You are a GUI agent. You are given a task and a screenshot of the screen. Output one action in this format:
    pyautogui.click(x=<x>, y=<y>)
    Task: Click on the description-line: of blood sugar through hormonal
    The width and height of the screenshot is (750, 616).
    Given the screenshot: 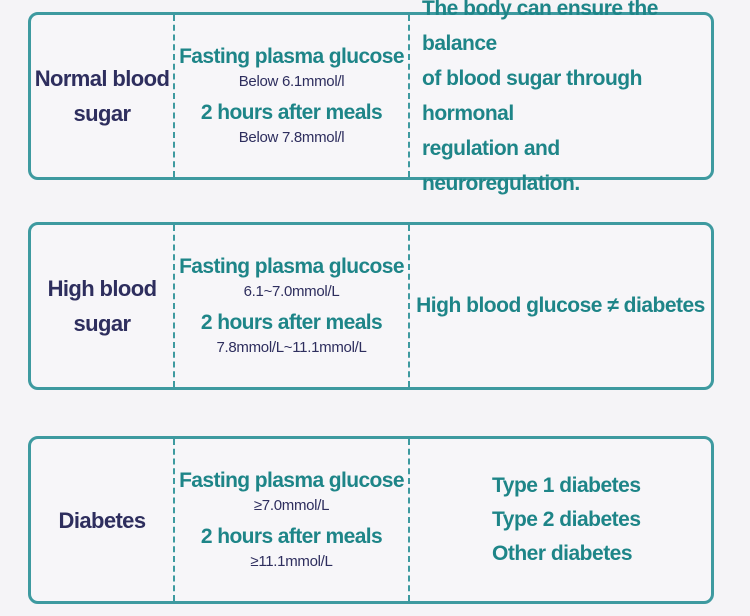 What is the action you would take?
    pyautogui.click(x=532, y=96)
    